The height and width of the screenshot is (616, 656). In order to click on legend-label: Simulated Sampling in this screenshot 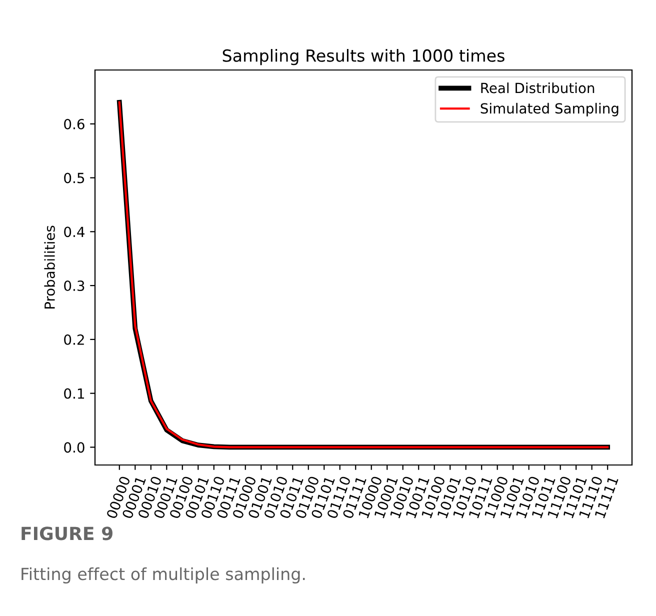, I will do `click(549, 109)`.